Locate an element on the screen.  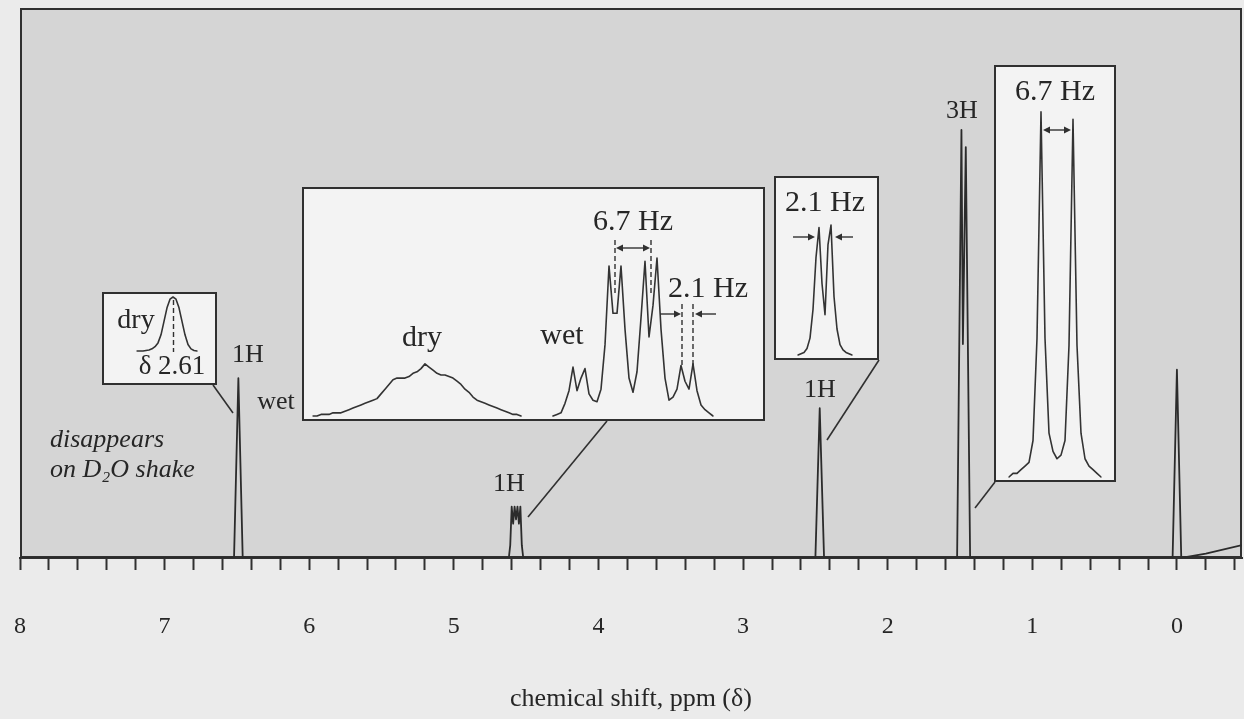
x-tick-label: 8 is located at coordinates (20, 624).